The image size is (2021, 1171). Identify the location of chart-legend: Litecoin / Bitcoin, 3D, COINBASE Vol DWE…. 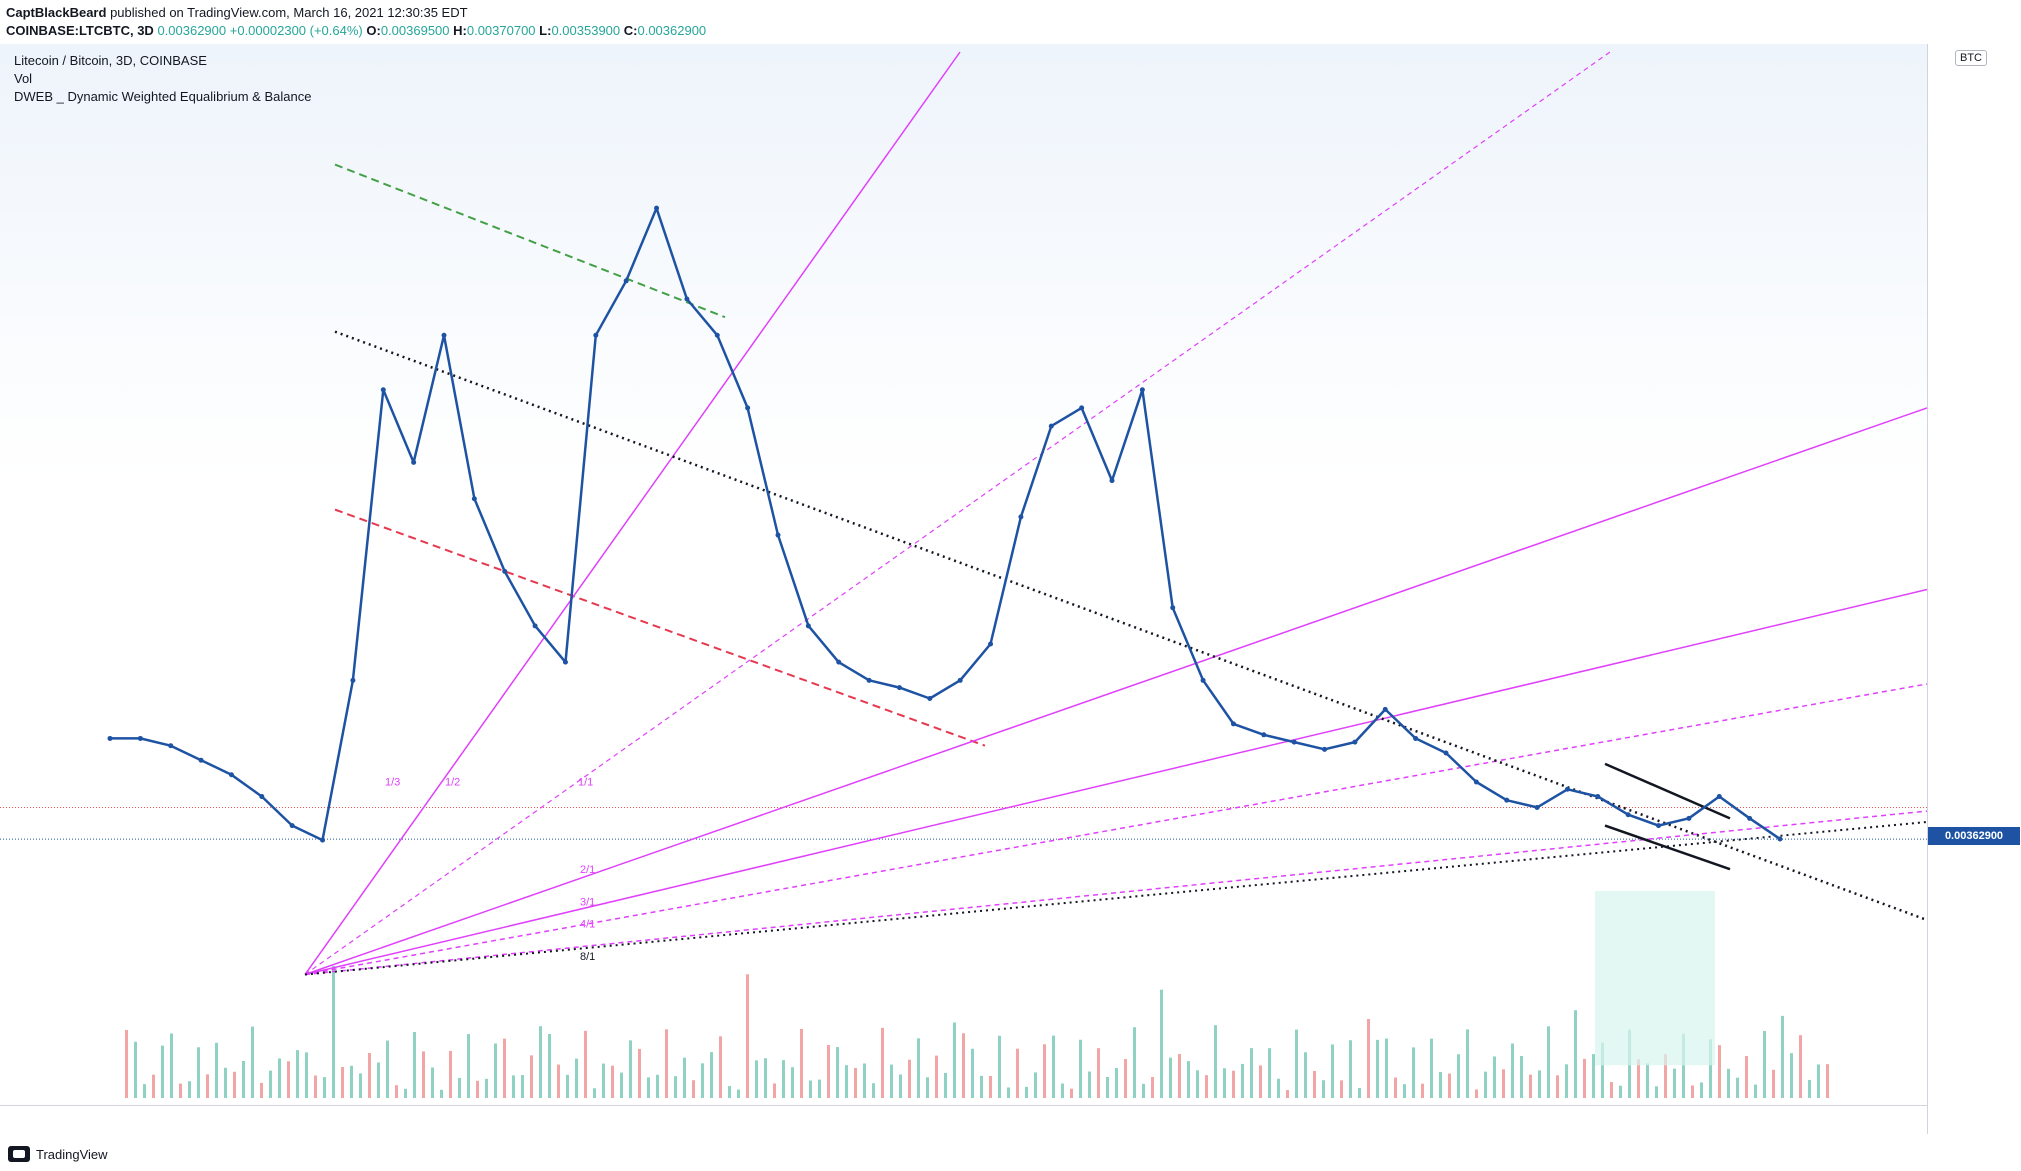
(162, 79).